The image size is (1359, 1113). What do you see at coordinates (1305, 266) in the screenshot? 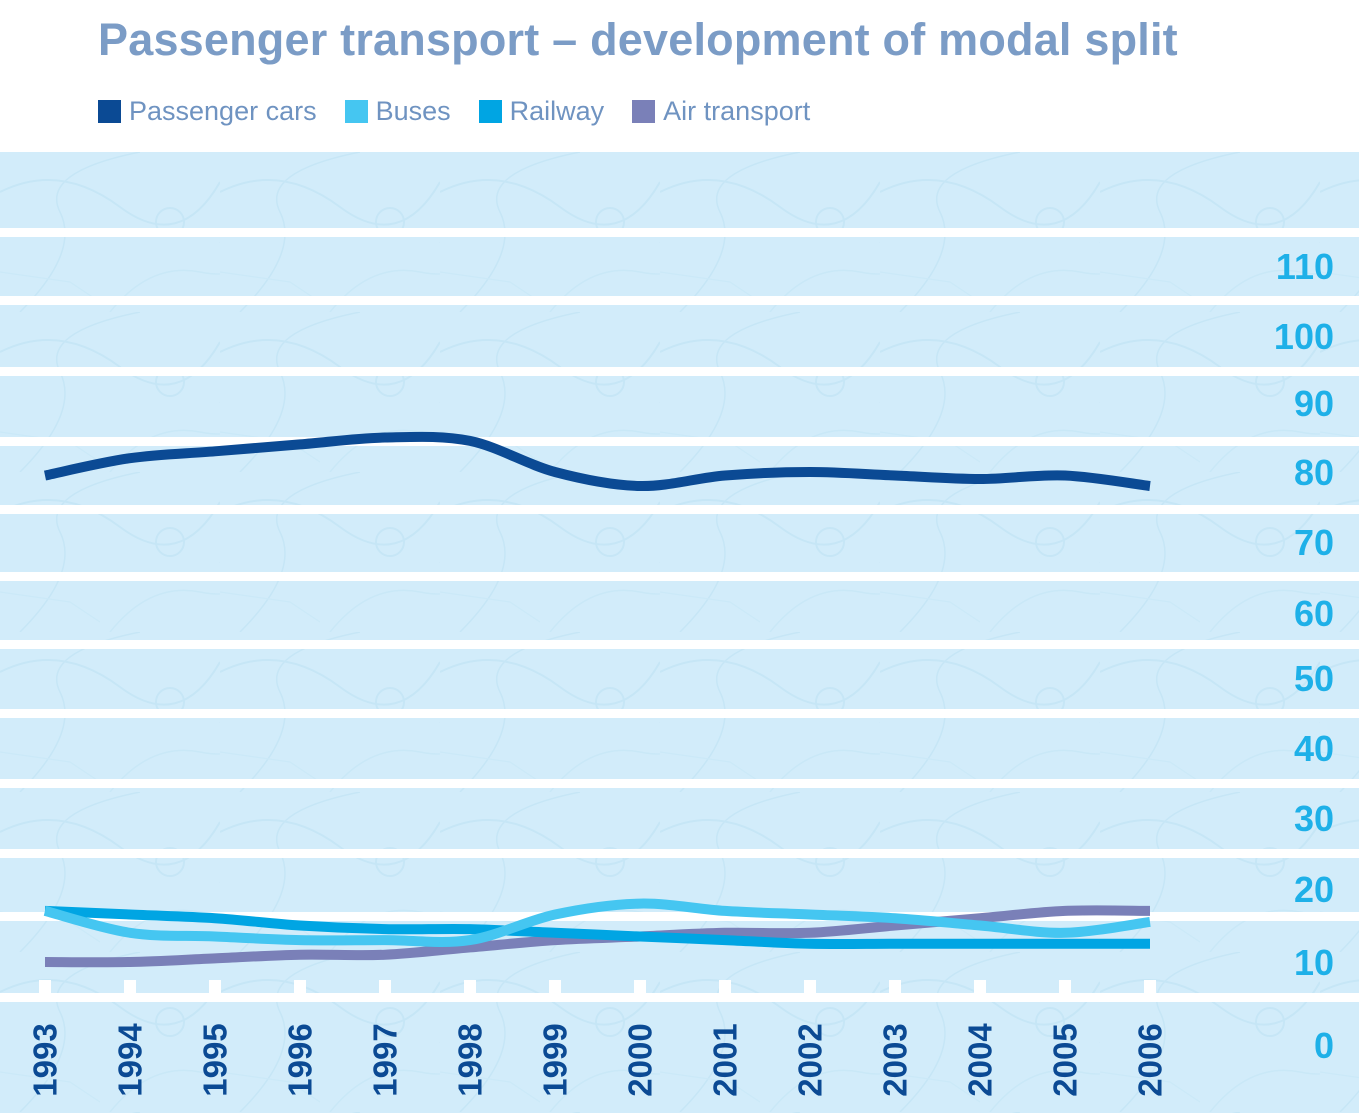
I see `y-tick-label-110: 110` at bounding box center [1305, 266].